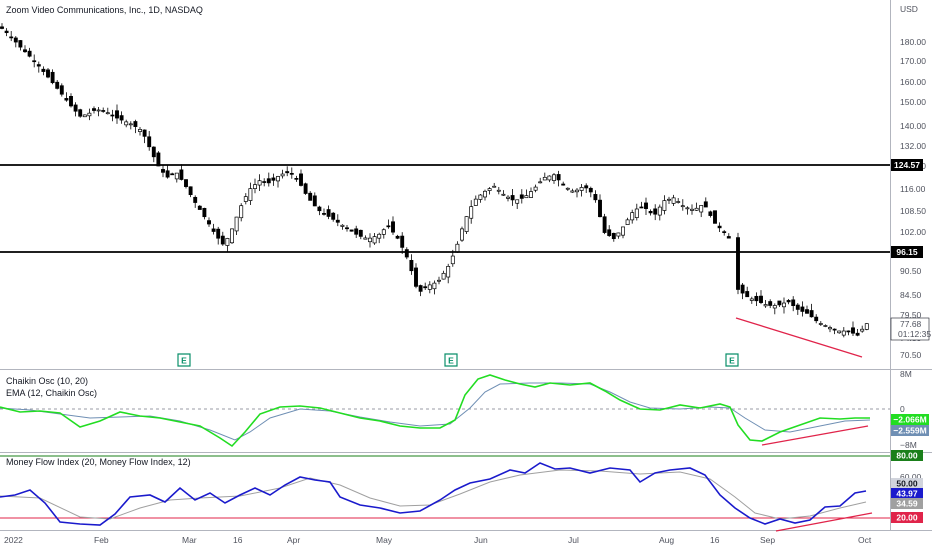  I want to click on svg-text: −2.066M, so click(909, 420).